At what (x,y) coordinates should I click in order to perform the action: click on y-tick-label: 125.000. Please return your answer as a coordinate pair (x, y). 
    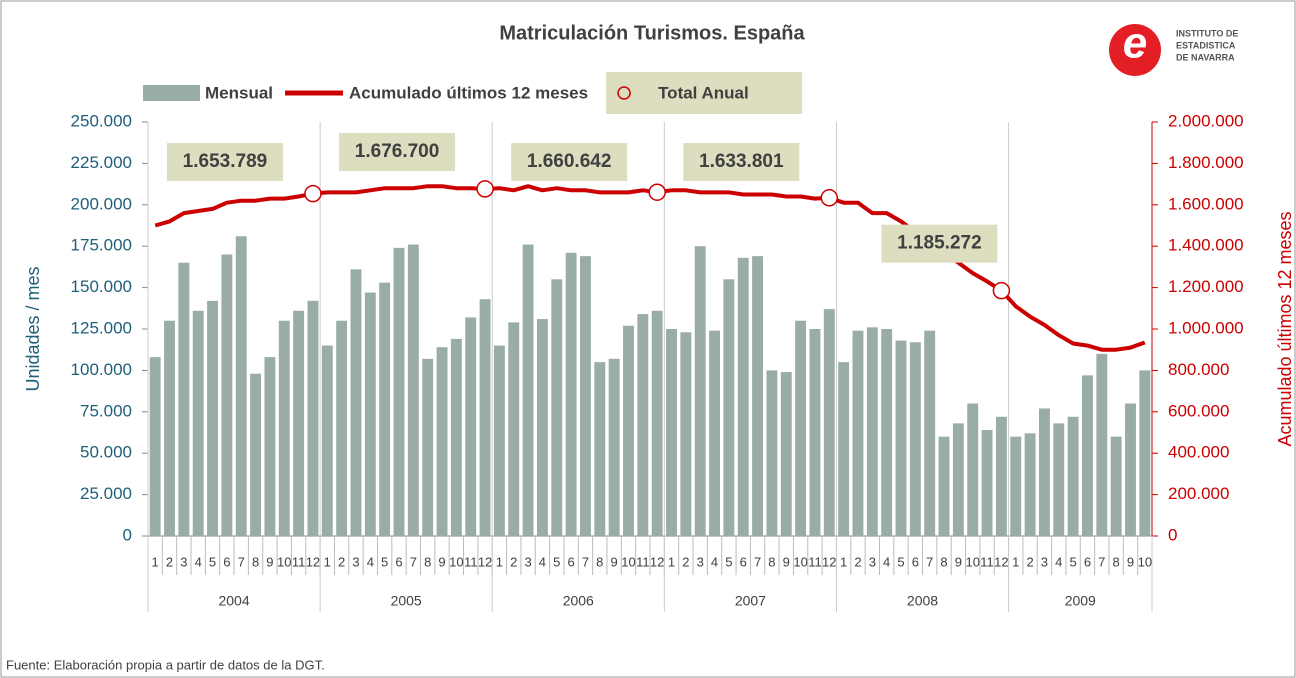
    Looking at the image, I should click on (101, 327).